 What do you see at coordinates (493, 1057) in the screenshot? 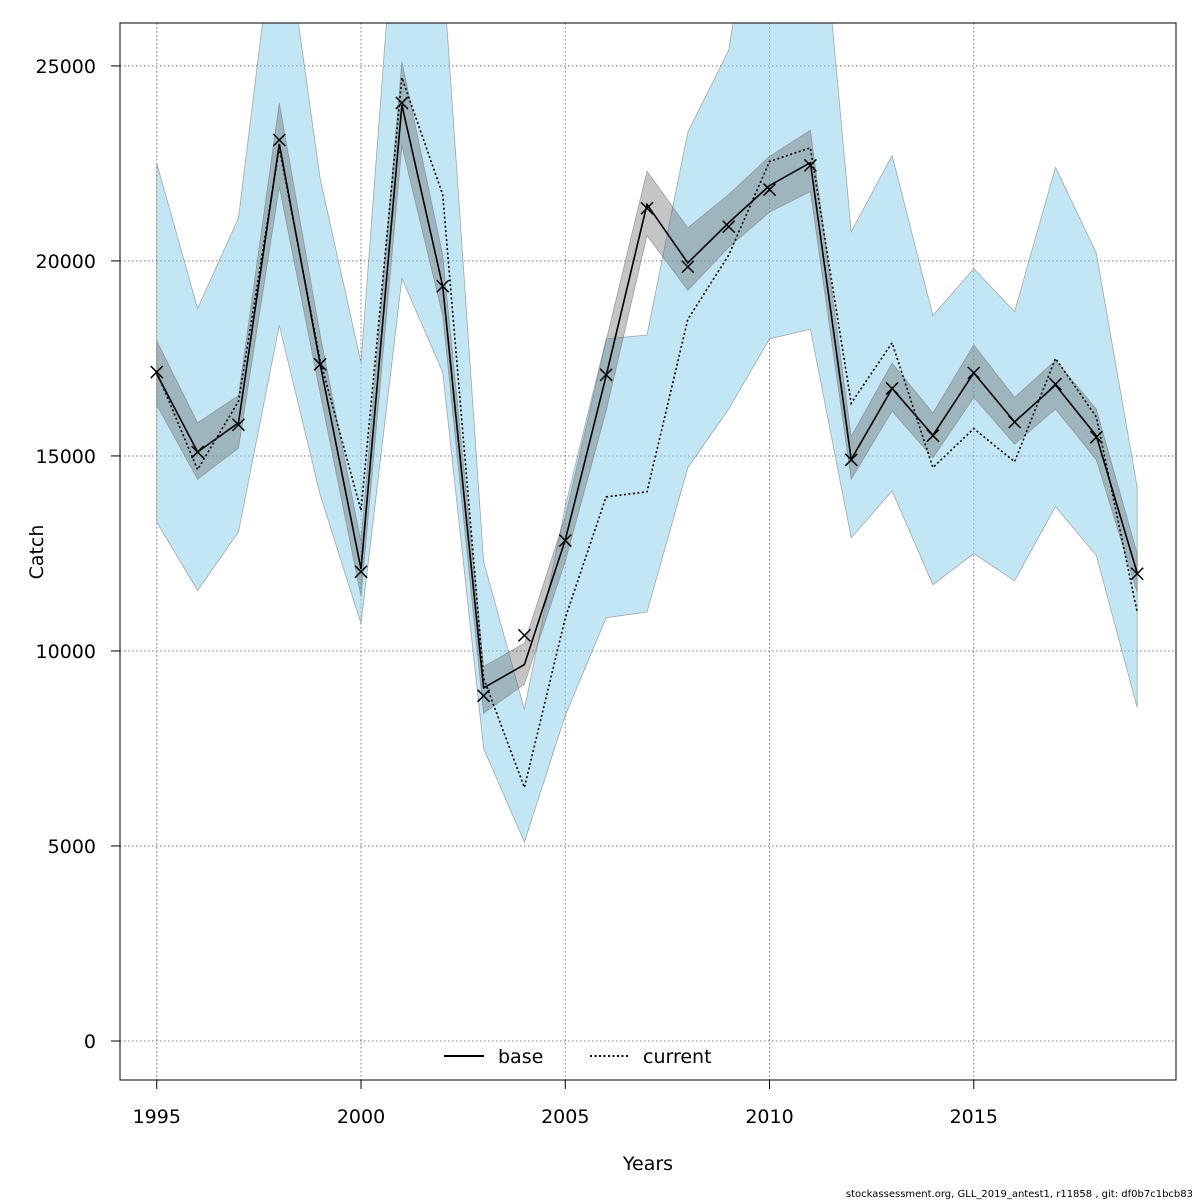
I see `legend-item-base: base` at bounding box center [493, 1057].